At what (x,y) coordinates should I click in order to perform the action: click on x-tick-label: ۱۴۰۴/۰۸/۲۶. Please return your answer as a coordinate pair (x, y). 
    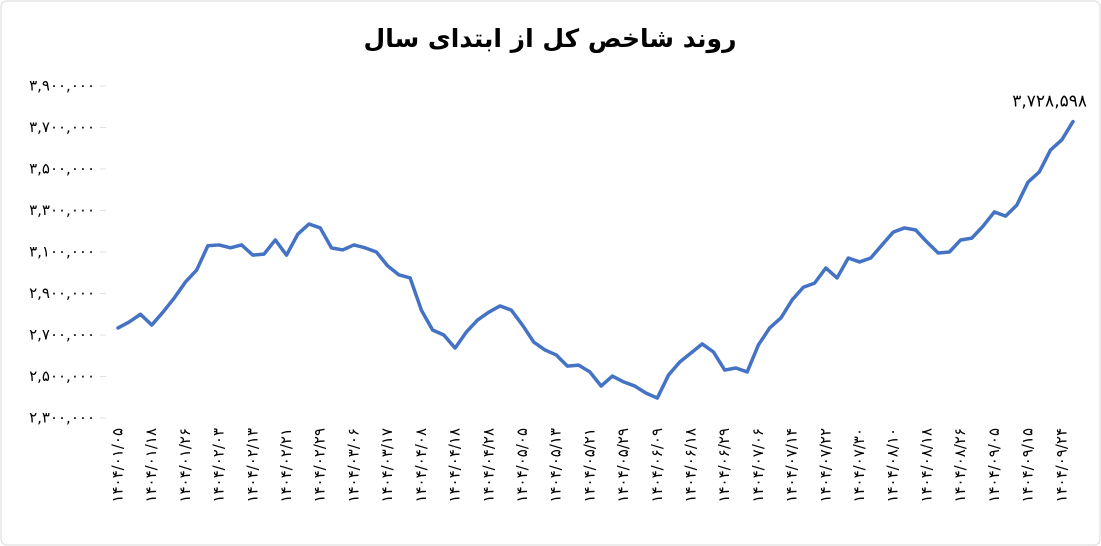
    Looking at the image, I should click on (960, 465).